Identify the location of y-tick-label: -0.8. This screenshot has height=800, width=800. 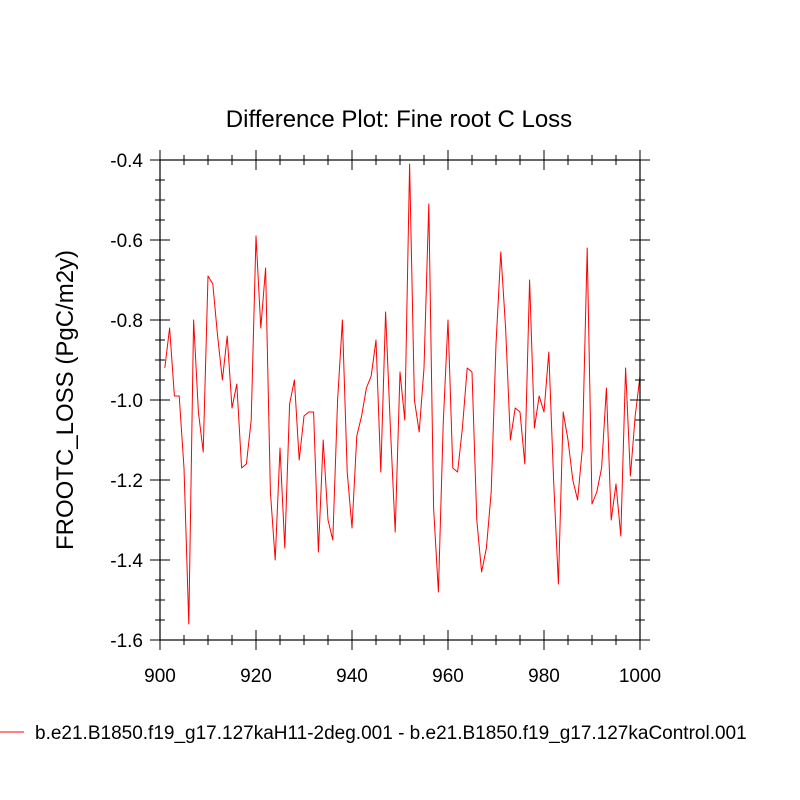
(126, 321).